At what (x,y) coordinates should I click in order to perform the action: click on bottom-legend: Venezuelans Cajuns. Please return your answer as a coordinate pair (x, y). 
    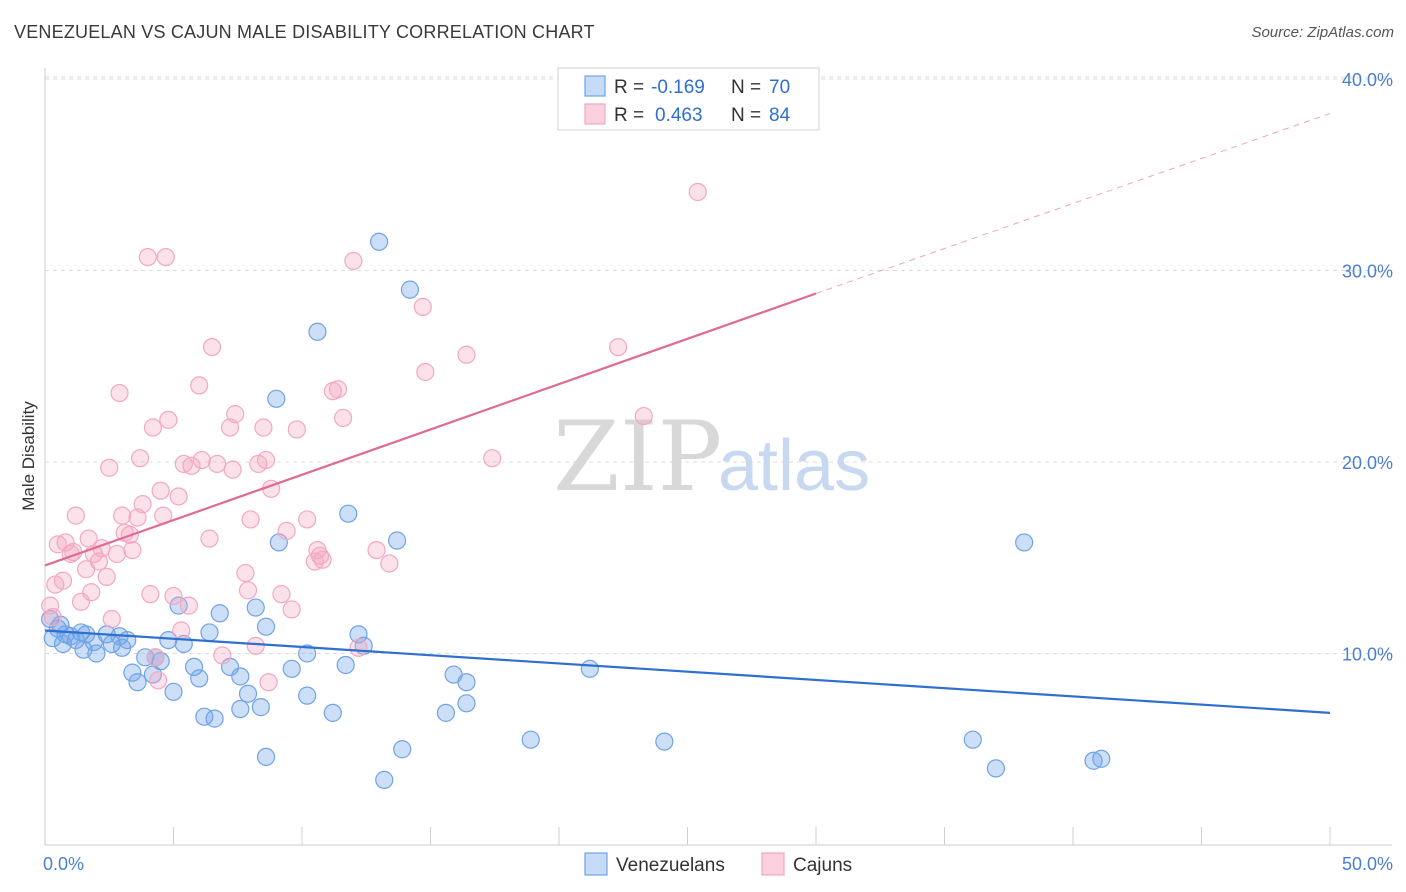
    Looking at the image, I should click on (718, 864).